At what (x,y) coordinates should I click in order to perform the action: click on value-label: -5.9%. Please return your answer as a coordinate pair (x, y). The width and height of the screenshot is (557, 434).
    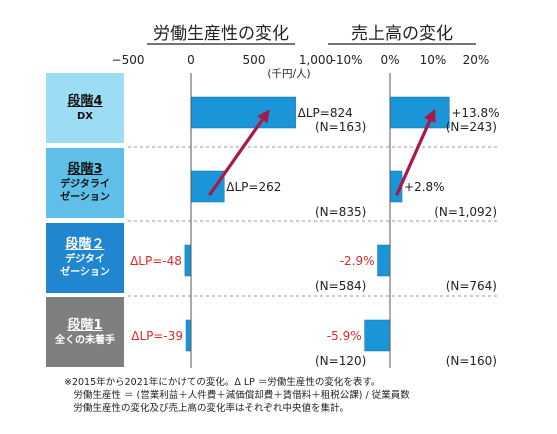
    Looking at the image, I should click on (344, 336).